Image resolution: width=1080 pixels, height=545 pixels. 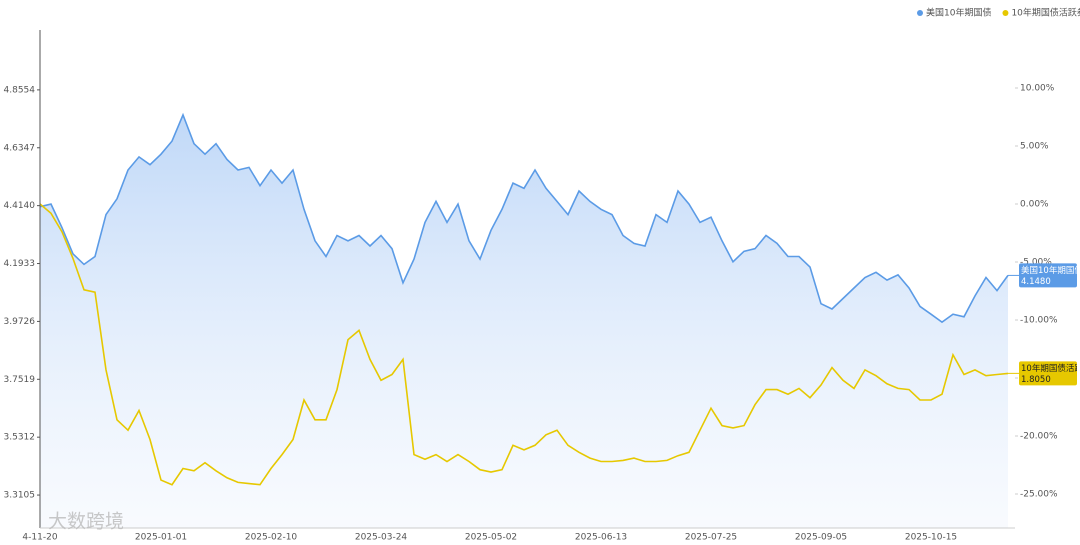 I want to click on end-tag-name: 10年期国债活跃券, so click(x=1050, y=368).